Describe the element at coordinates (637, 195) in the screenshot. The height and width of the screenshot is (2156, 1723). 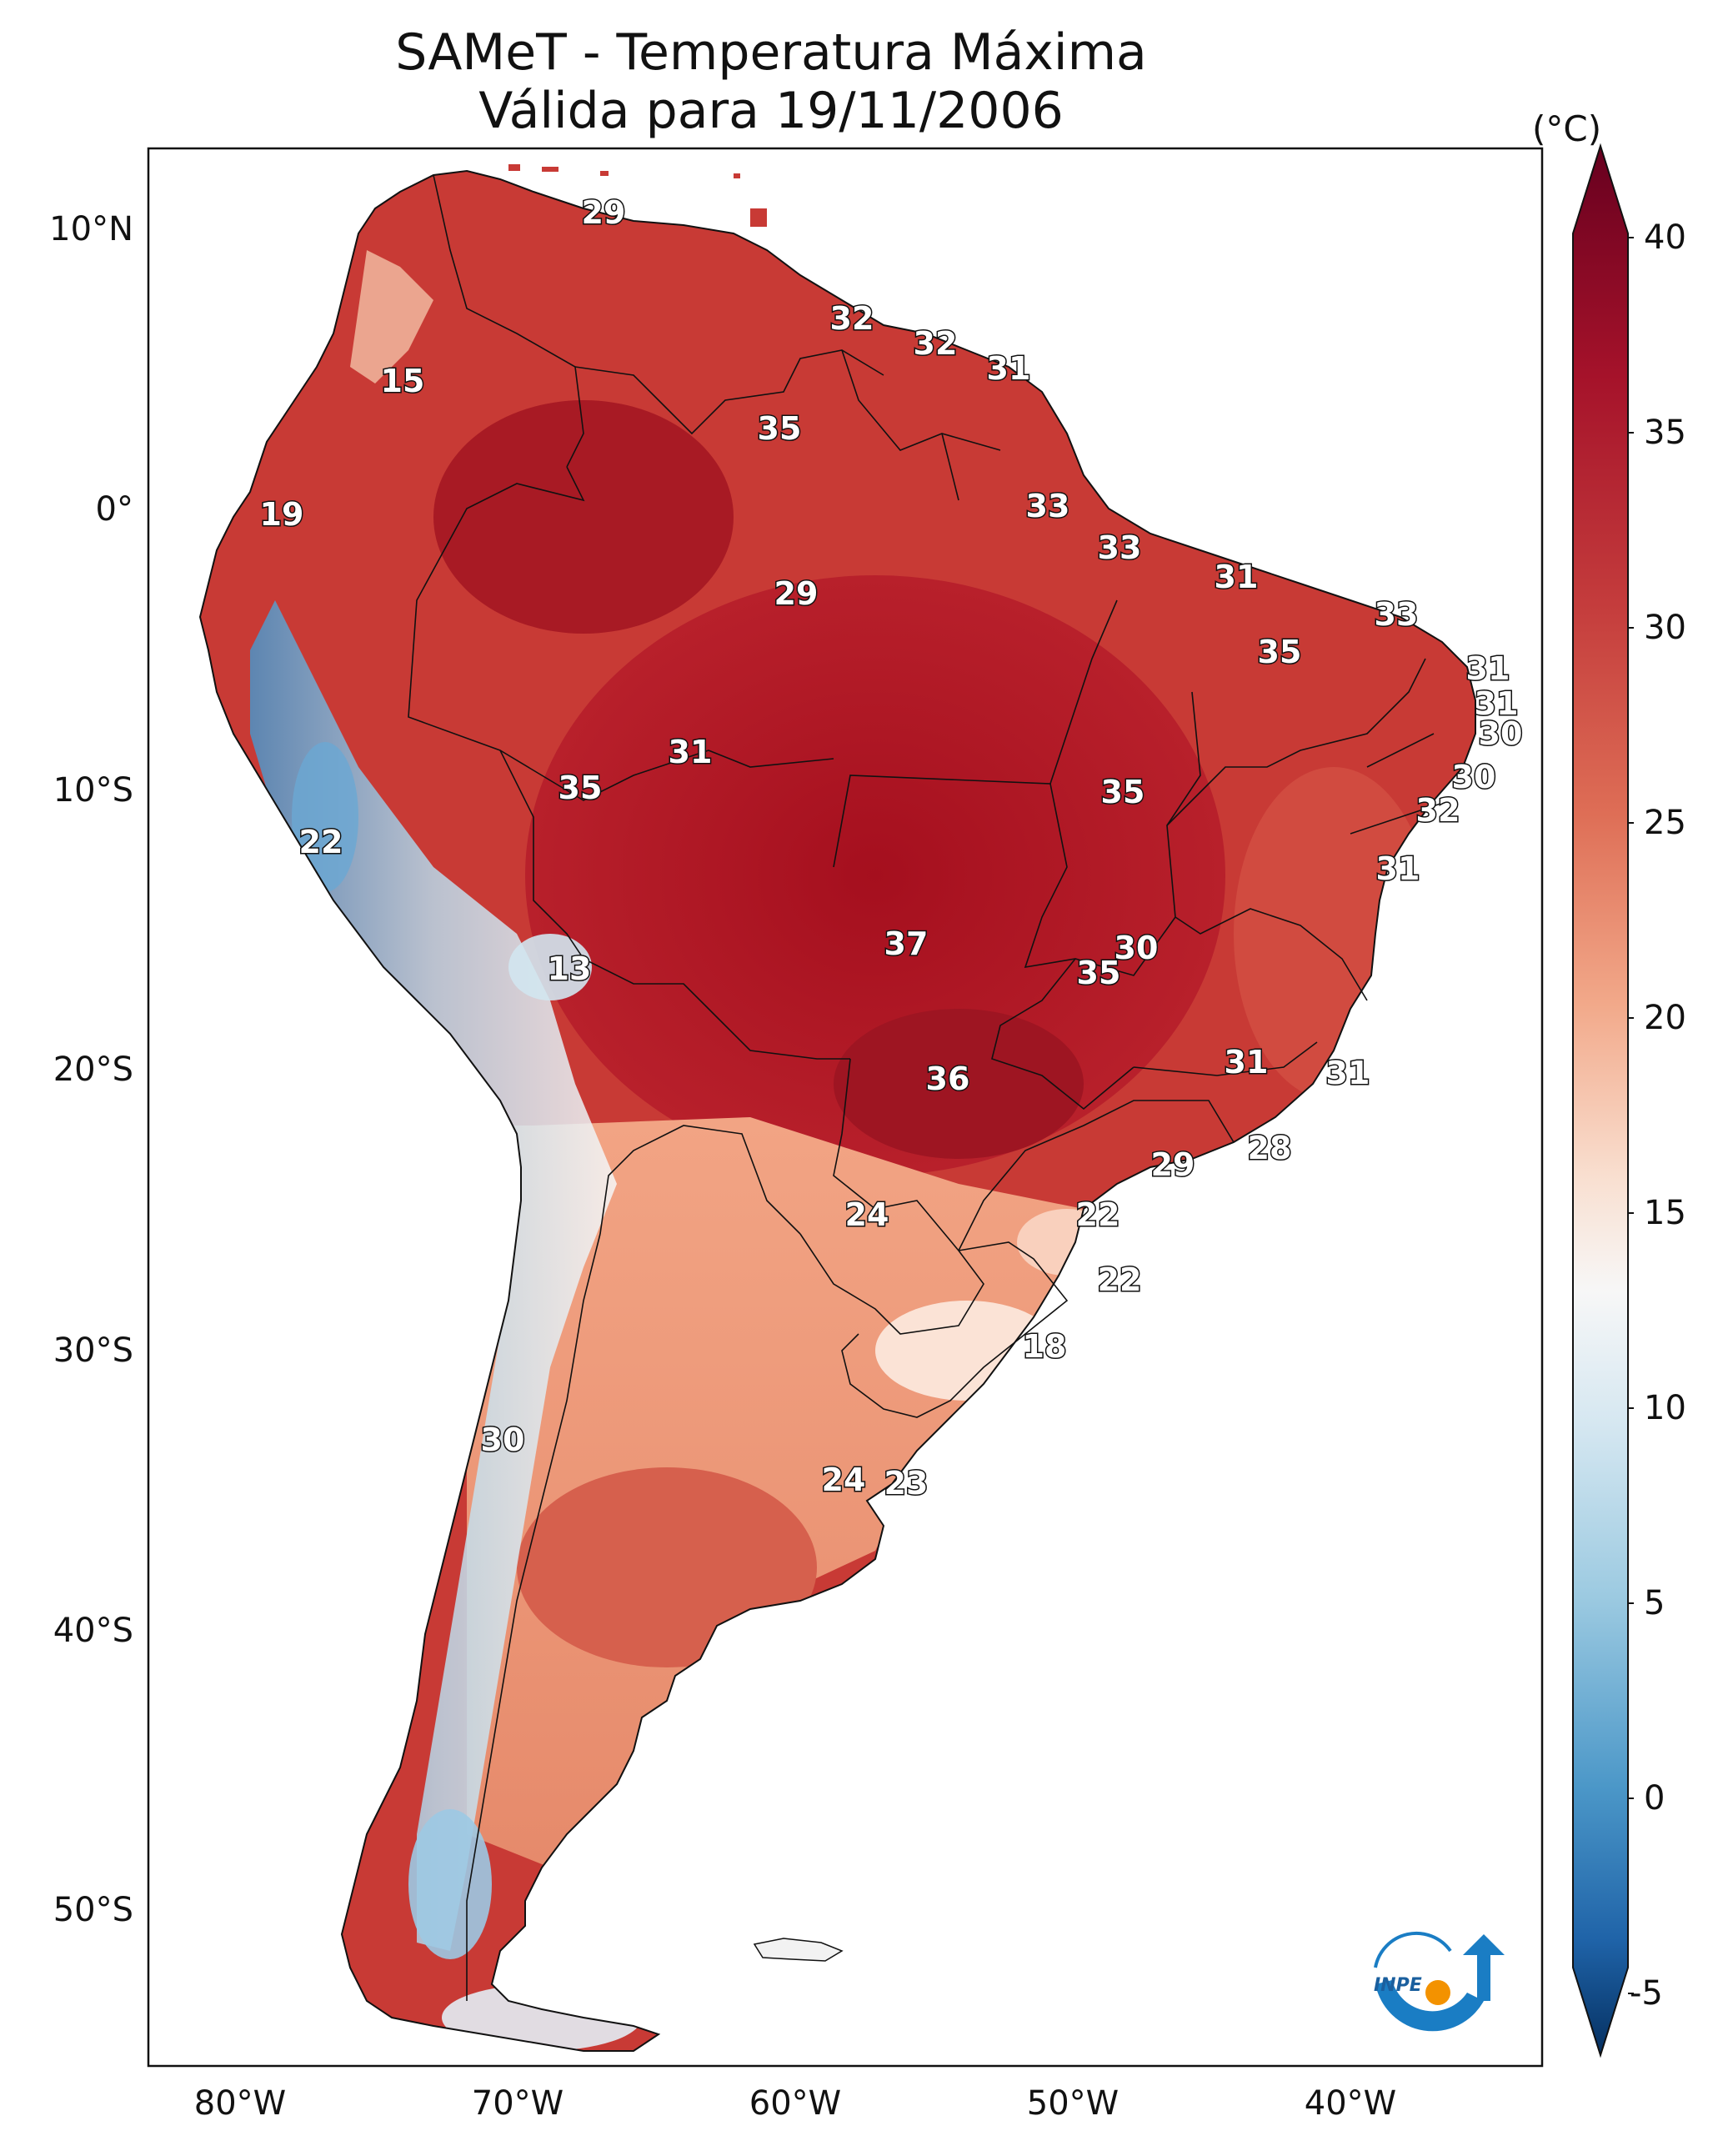
I see `caribbean-islands` at that location.